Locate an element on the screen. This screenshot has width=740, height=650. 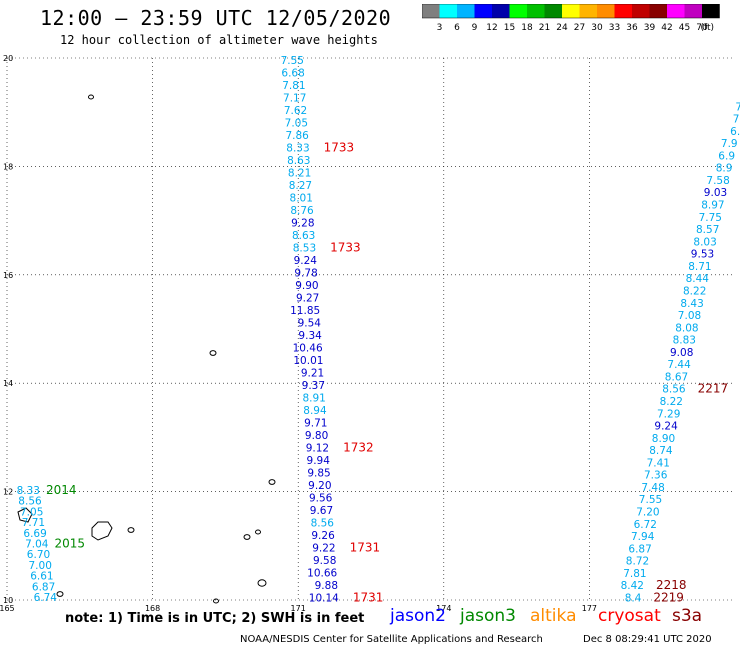
latitude-label: 10 is located at coordinates (8, 600).